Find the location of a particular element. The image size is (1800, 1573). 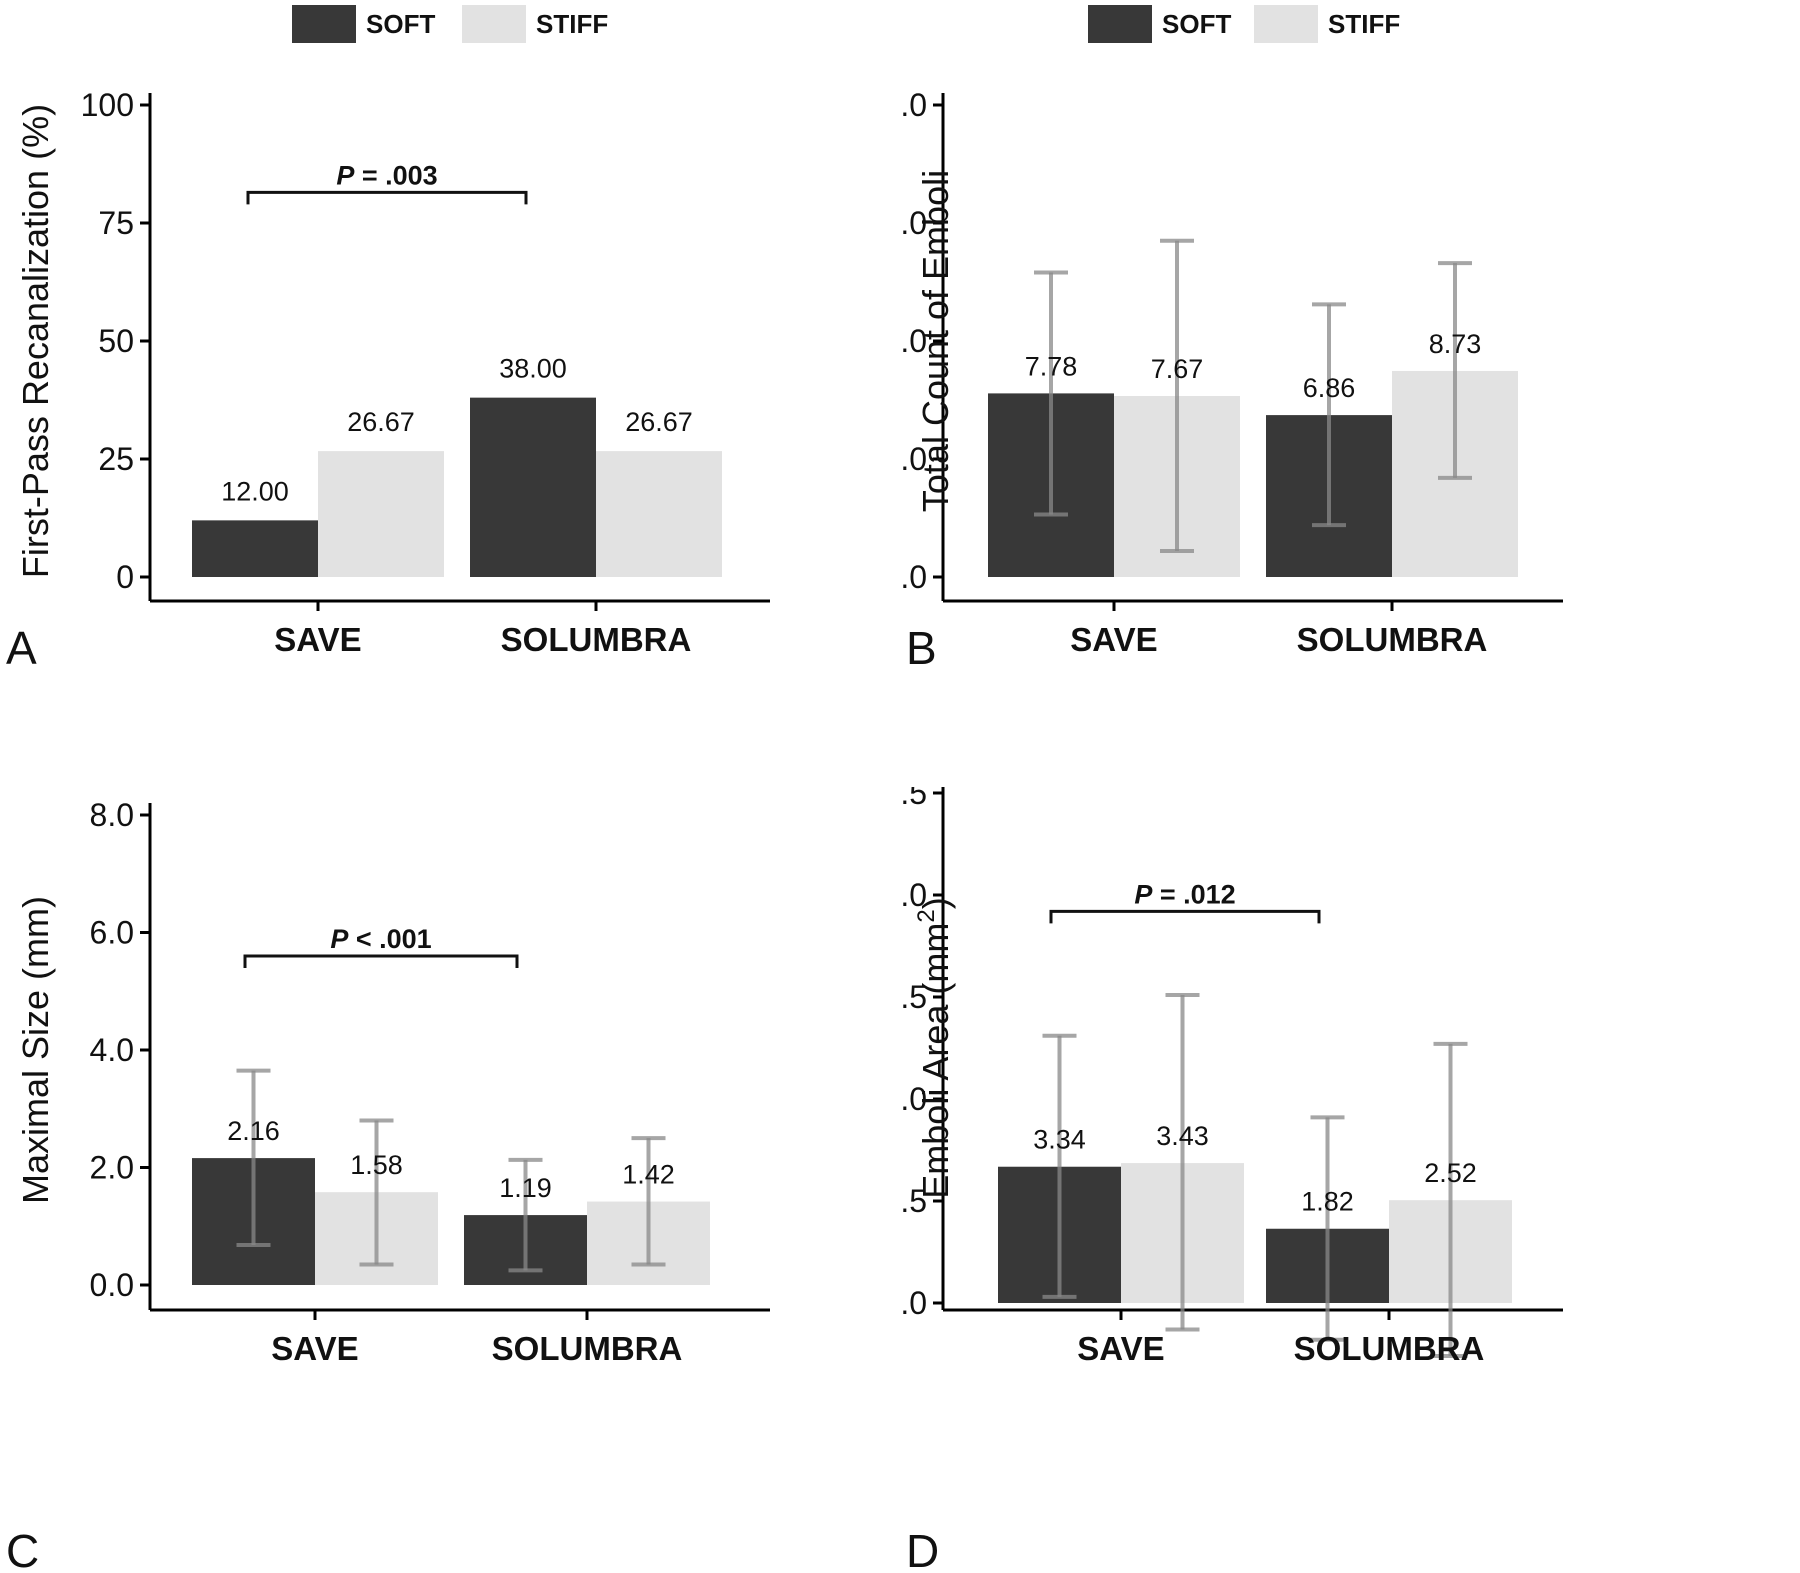

significance-label: P < .001 is located at coordinates (380, 939).